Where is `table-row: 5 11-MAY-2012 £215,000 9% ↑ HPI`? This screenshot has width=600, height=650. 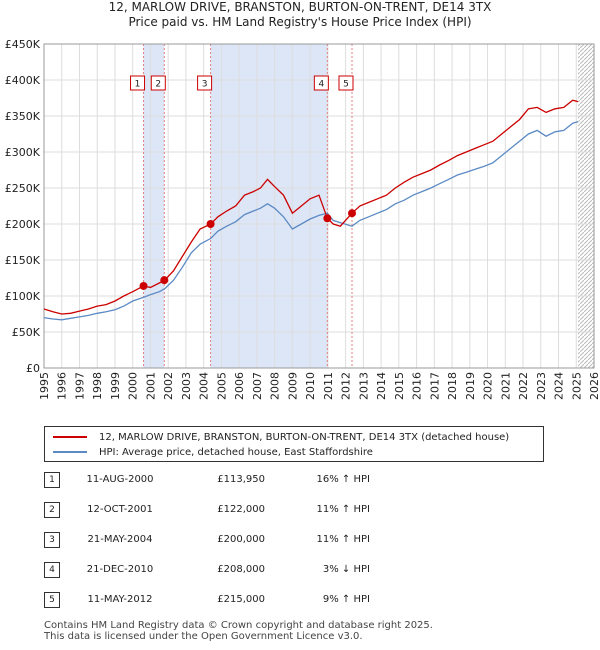
table-row: 5 11-MAY-2012 £215,000 9% ↑ HPI is located at coordinates (300, 600).